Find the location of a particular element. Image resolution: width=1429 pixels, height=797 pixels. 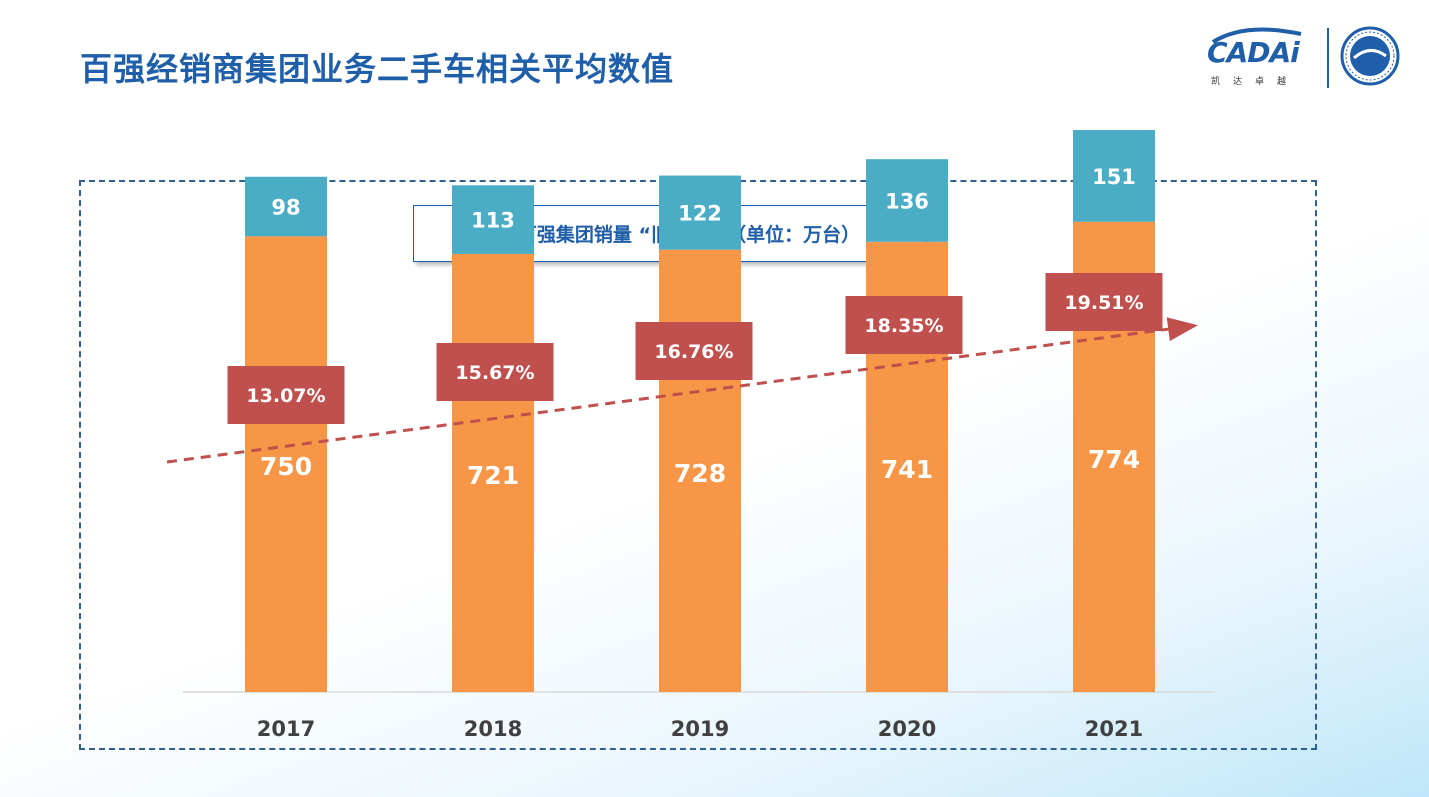

bar-new-2017 is located at coordinates (286, 464).